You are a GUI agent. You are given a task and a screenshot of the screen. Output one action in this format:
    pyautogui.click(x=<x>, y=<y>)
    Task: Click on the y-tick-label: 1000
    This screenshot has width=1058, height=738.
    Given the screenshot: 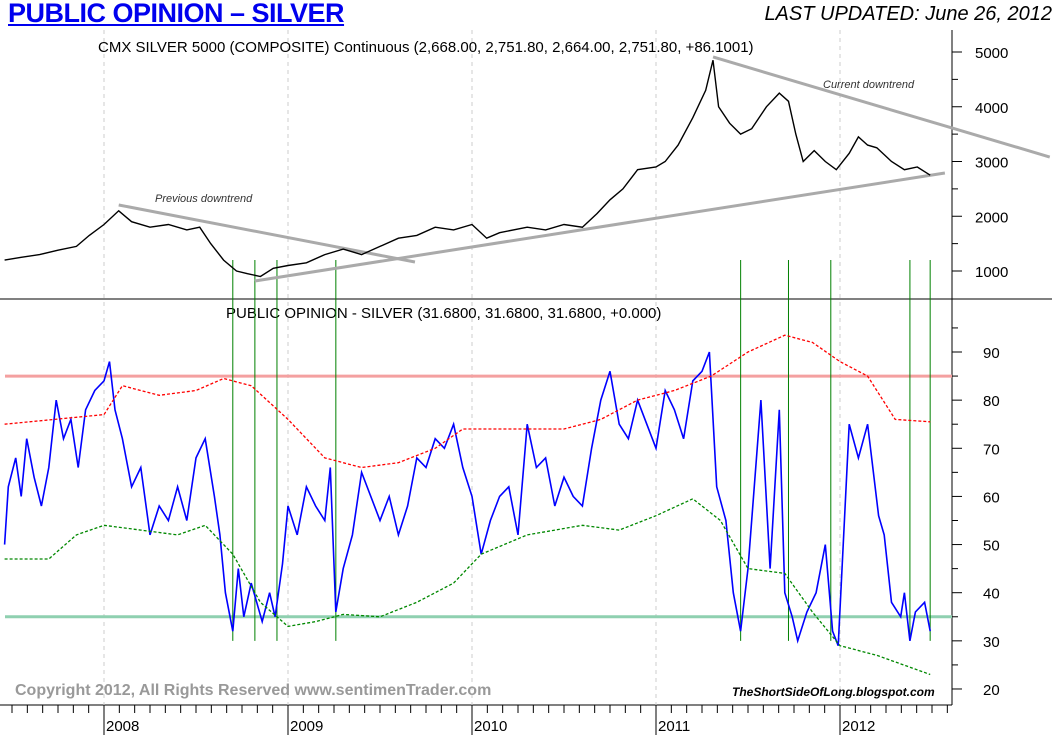 What is the action you would take?
    pyautogui.click(x=991, y=272)
    